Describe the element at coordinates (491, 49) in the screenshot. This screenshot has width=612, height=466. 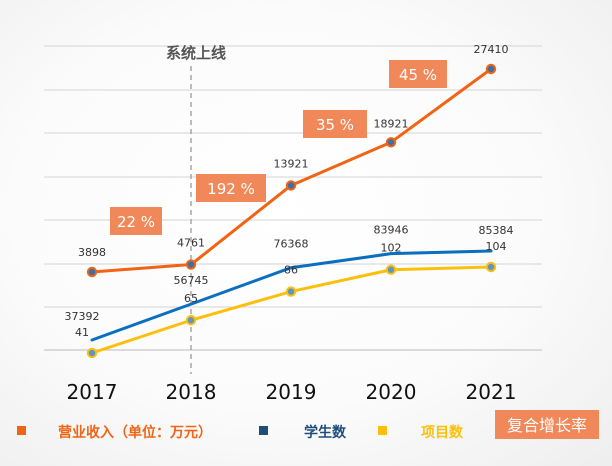
I see `data-label-revenue: 27410` at that location.